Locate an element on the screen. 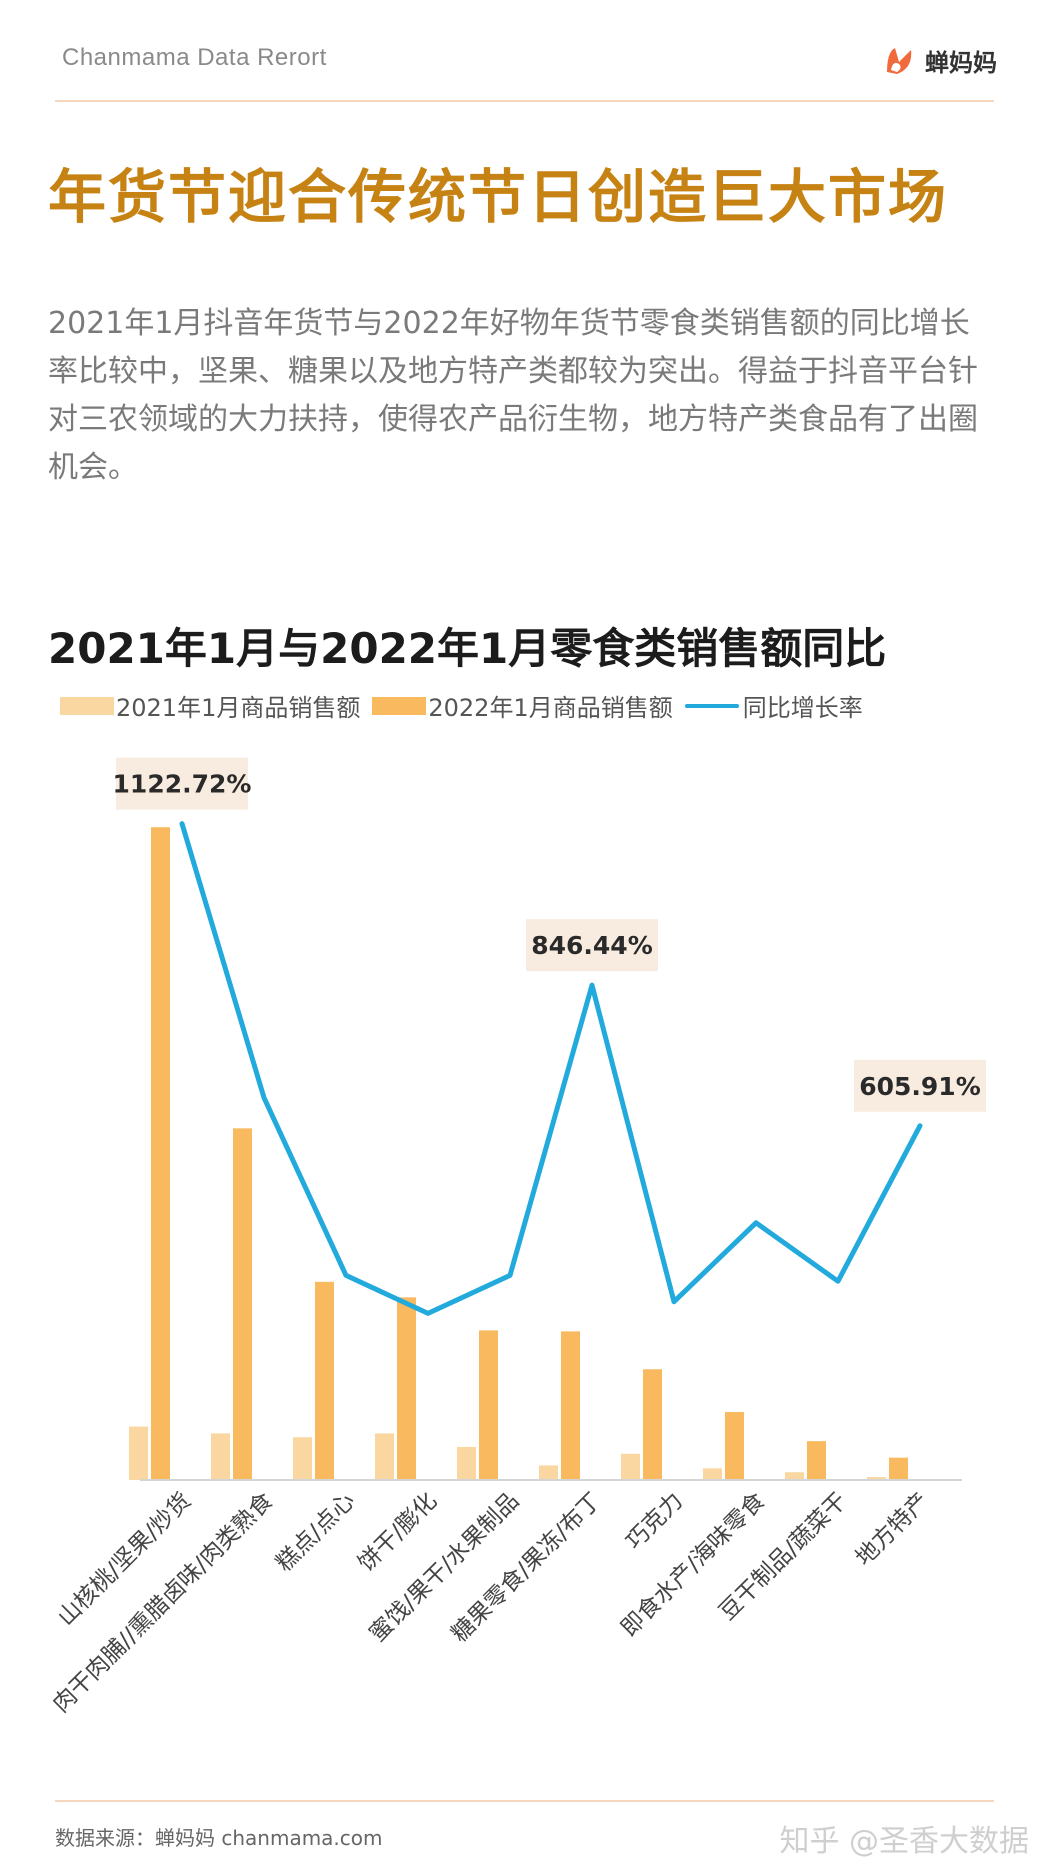 The width and height of the screenshot is (1049, 1871). watermark: 知乎 @圣香大数据 is located at coordinates (904, 1841).